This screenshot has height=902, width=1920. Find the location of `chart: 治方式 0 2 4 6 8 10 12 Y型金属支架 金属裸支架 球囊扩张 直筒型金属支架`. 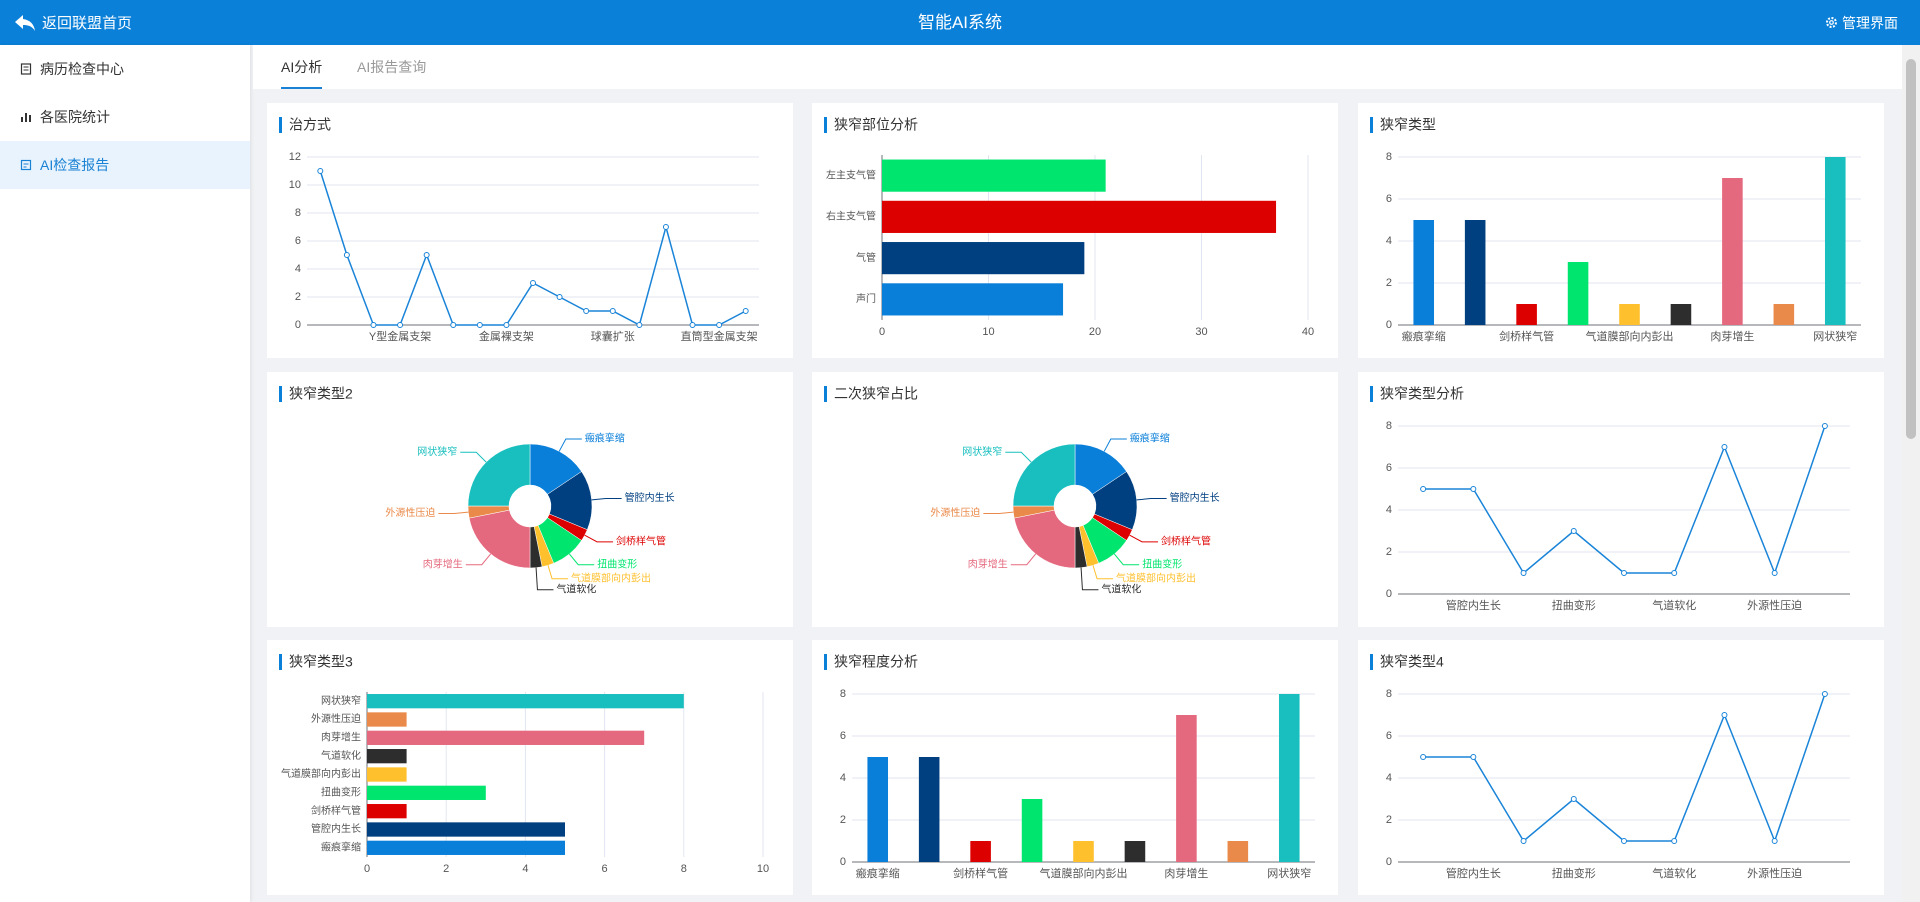

chart: 治方式 0 2 4 6 8 10 12 Y型金属支架 金属裸支架 球囊扩张 直筒型金属支架 is located at coordinates (519, 230).